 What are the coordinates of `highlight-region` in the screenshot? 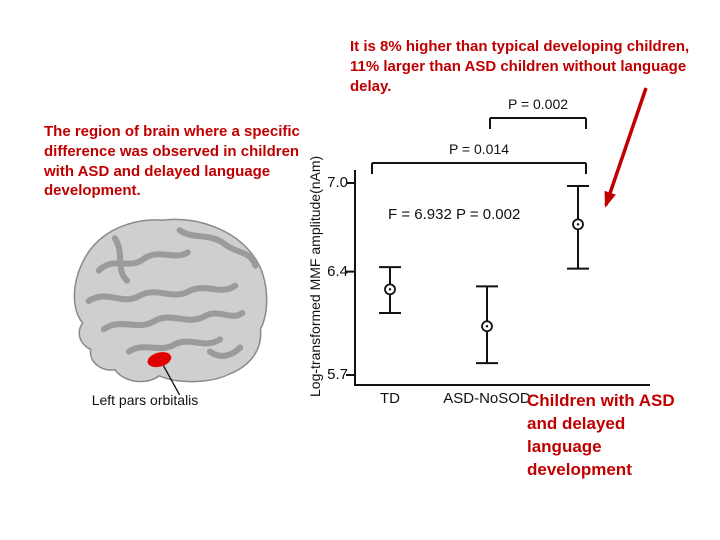 It's located at (159, 360).